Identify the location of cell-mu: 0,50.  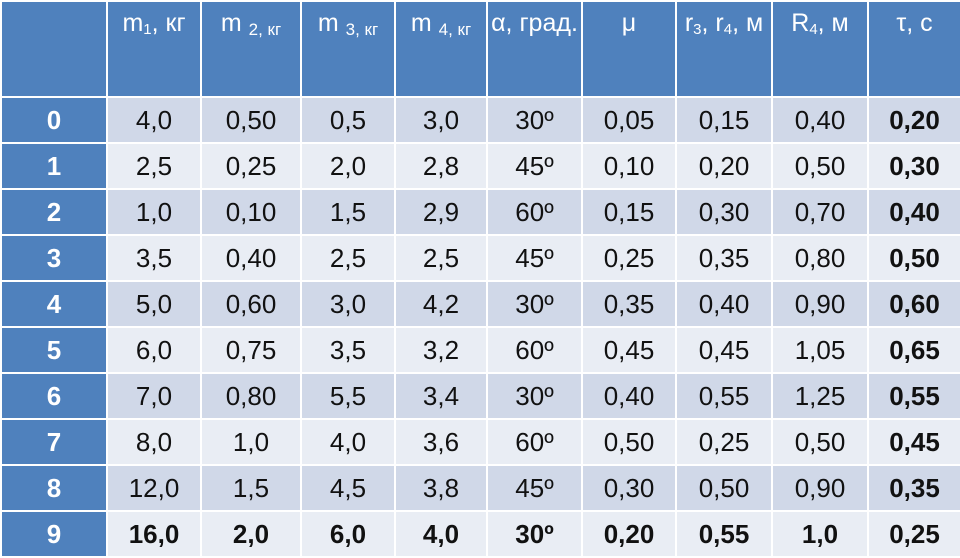
(629, 442).